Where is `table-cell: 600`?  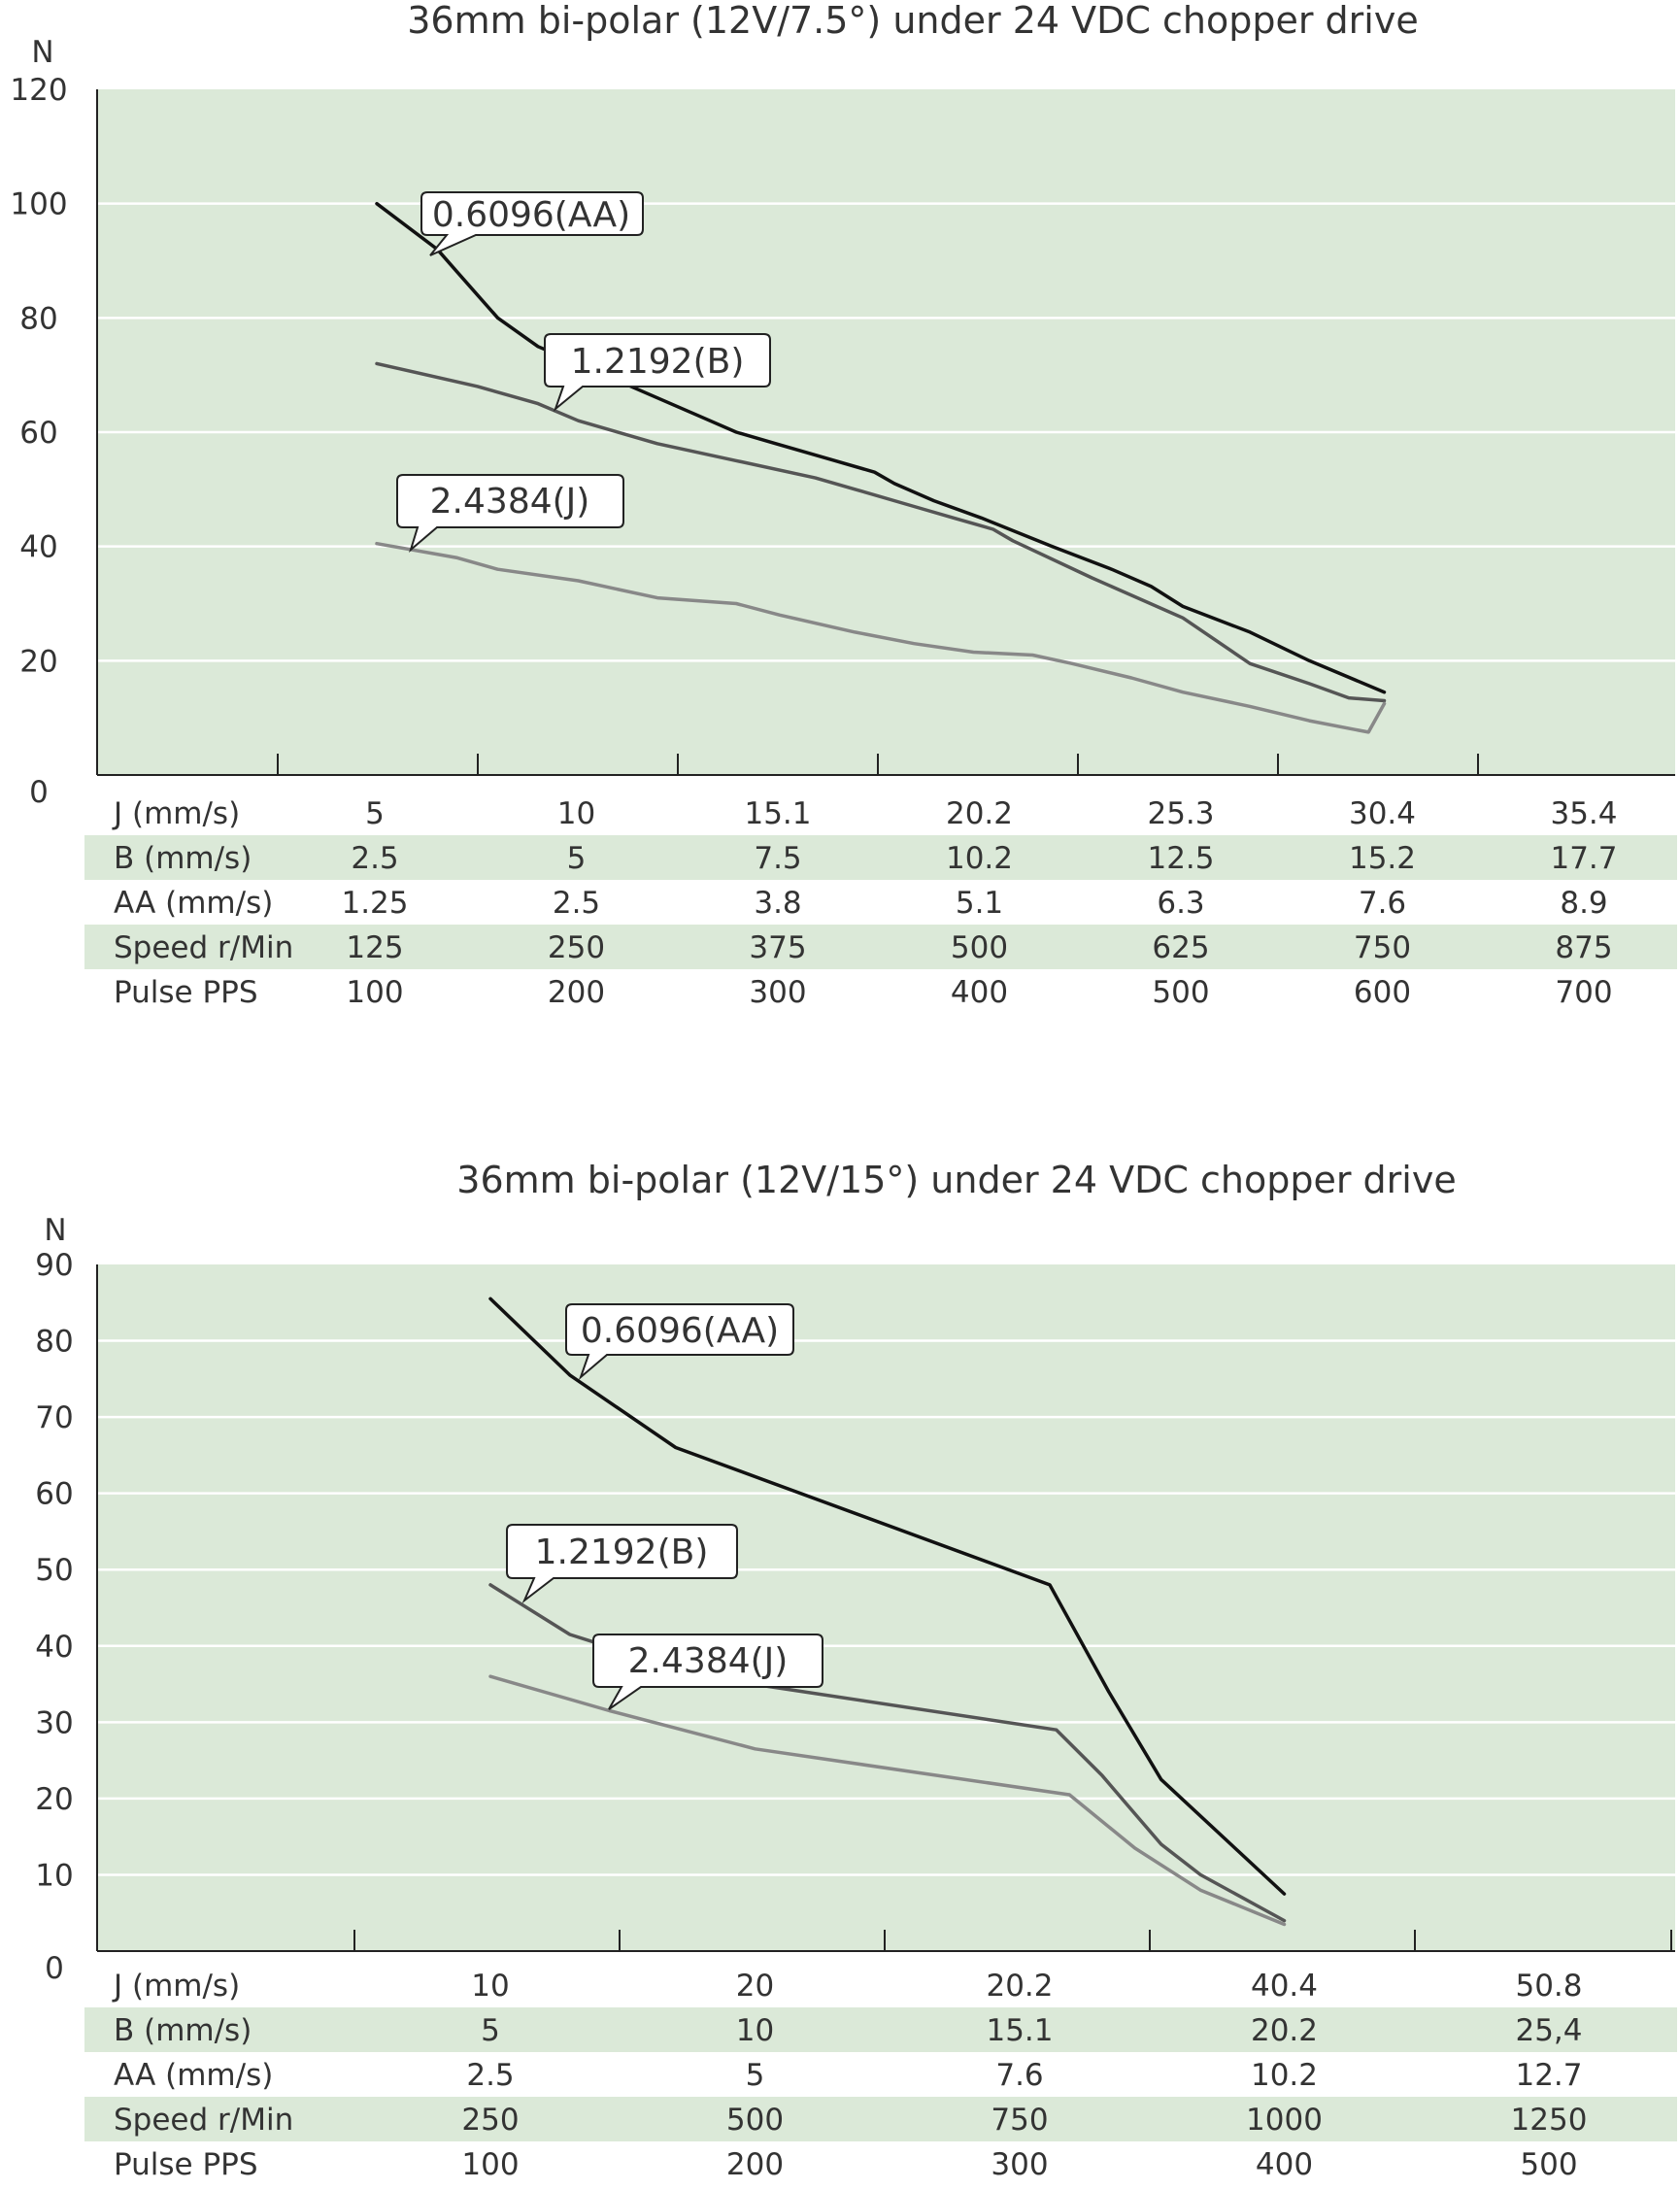
table-cell: 600 is located at coordinates (1382, 992).